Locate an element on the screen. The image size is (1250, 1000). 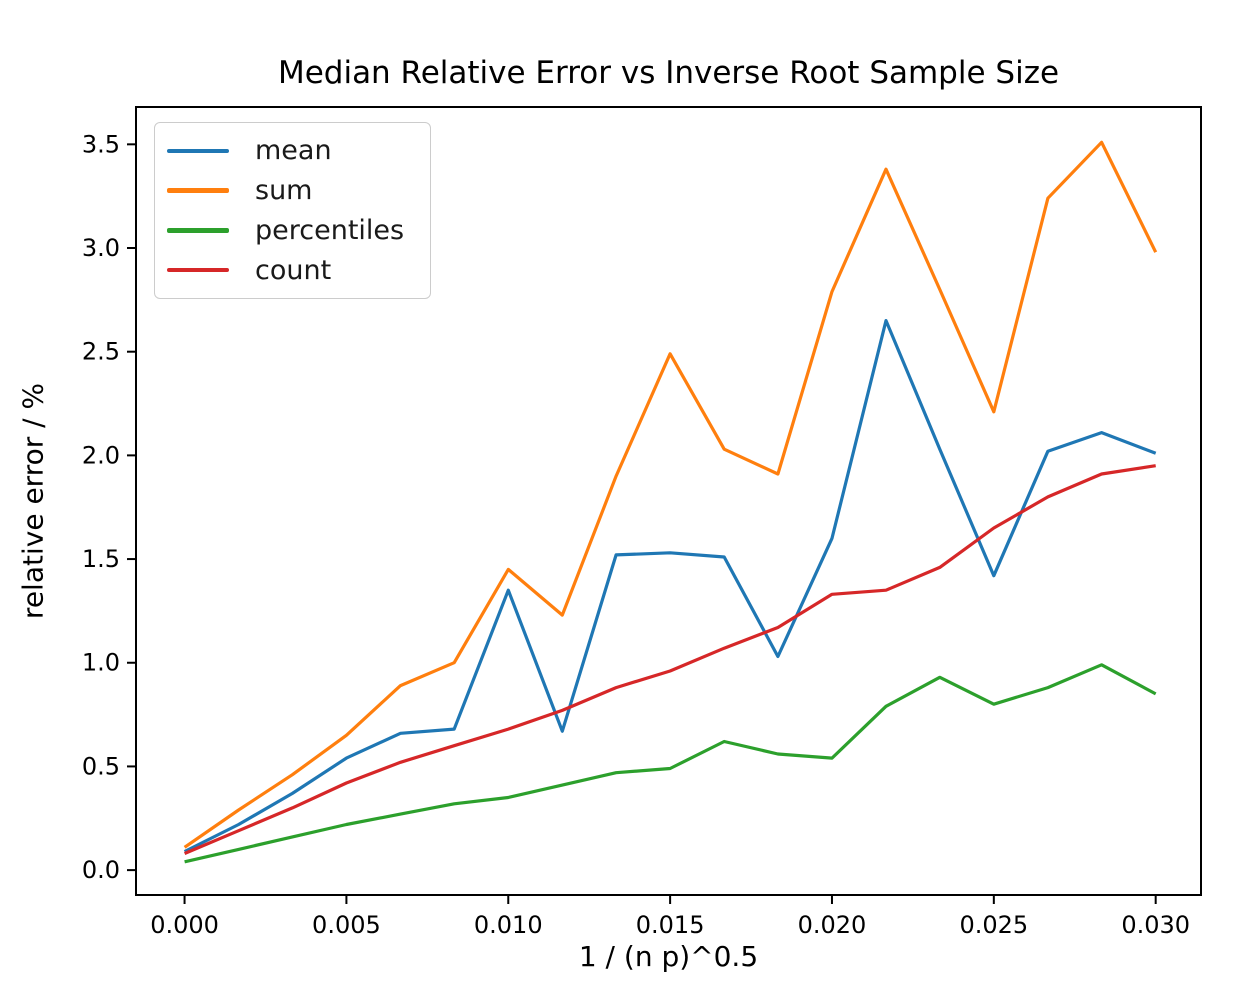
legend-item-percentiles: percentiles is located at coordinates (292, 230).